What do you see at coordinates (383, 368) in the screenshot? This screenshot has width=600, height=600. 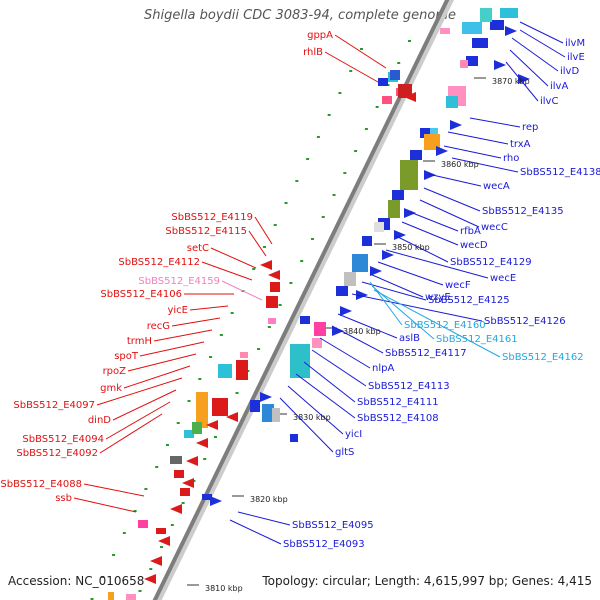 I see `forward-gene-label: nlpA` at bounding box center [383, 368].